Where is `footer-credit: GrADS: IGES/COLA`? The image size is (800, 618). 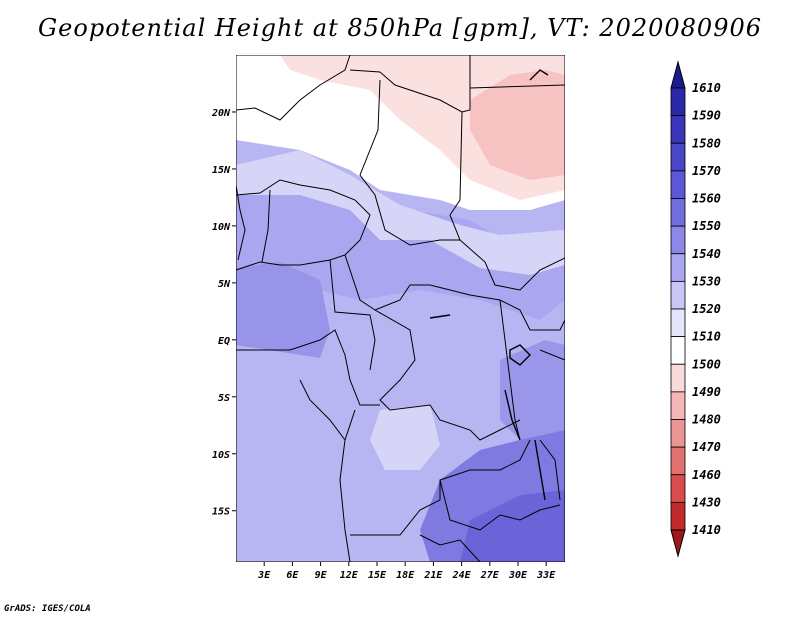 footer-credit: GrADS: IGES/COLA is located at coordinates (47, 609).